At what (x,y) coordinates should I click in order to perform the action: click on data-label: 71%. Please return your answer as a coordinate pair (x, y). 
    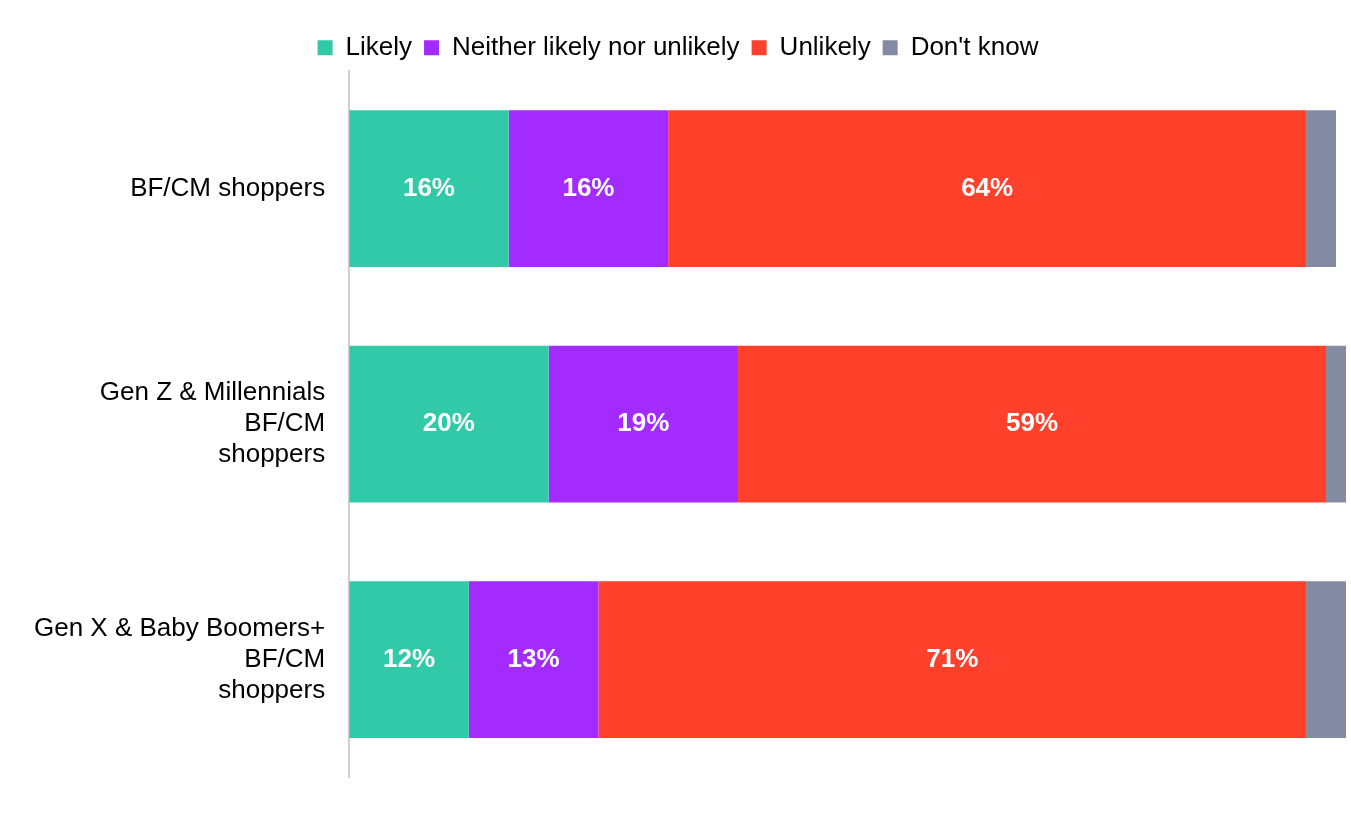
    Looking at the image, I should click on (952, 657).